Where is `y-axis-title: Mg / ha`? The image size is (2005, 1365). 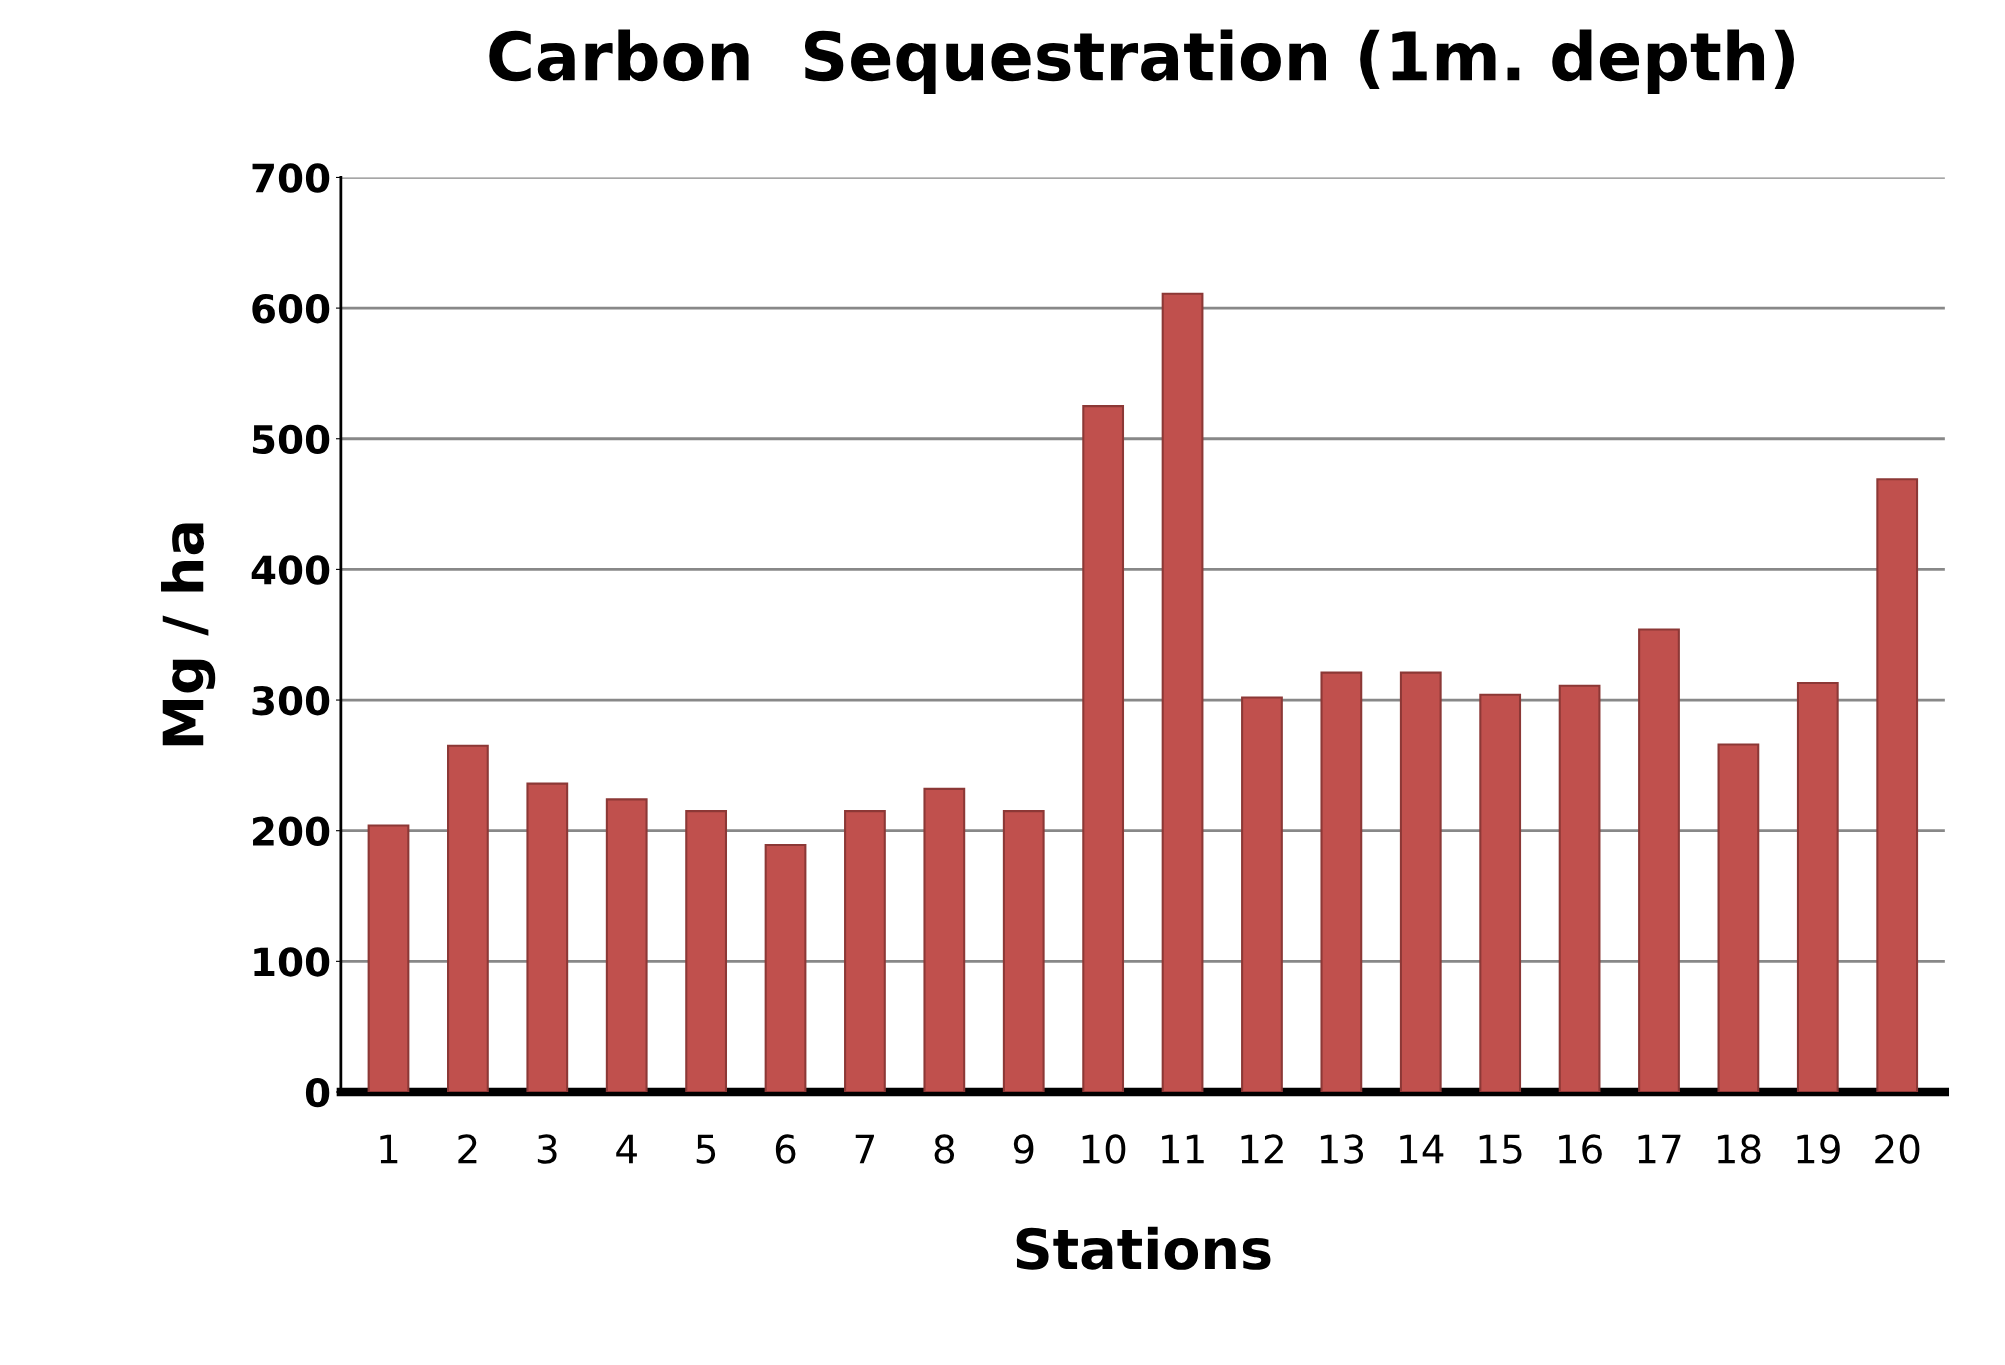 y-axis-title: Mg / ha is located at coordinates (188, 634).